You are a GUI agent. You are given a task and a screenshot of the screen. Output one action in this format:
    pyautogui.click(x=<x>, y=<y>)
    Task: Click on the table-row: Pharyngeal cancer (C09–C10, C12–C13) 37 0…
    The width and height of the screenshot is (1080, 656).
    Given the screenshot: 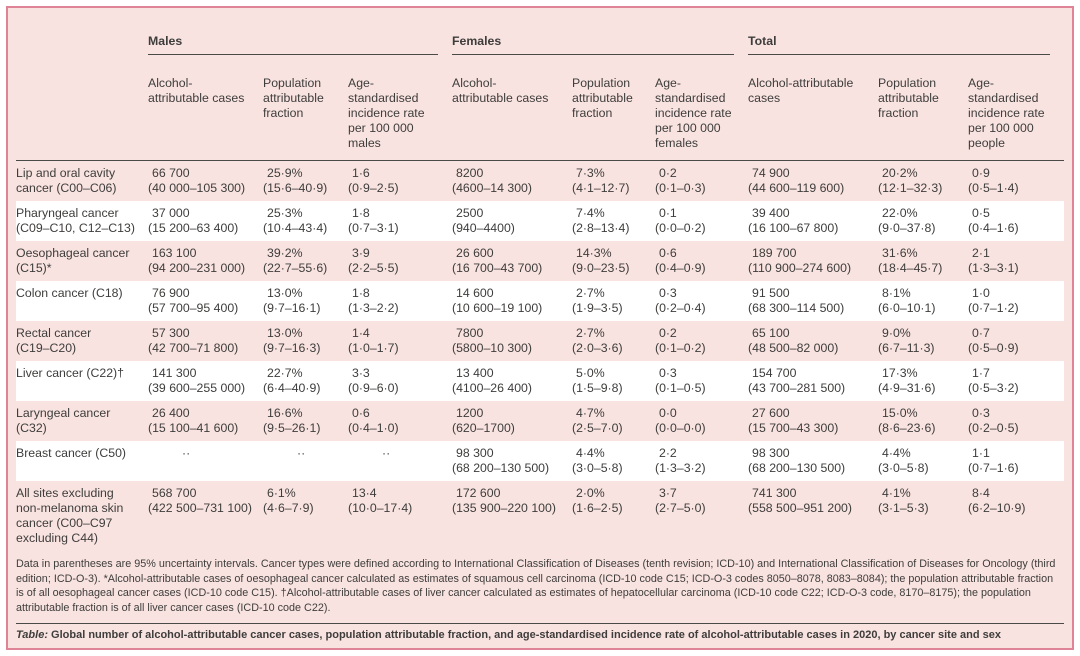 What is the action you would take?
    pyautogui.click(x=540, y=221)
    